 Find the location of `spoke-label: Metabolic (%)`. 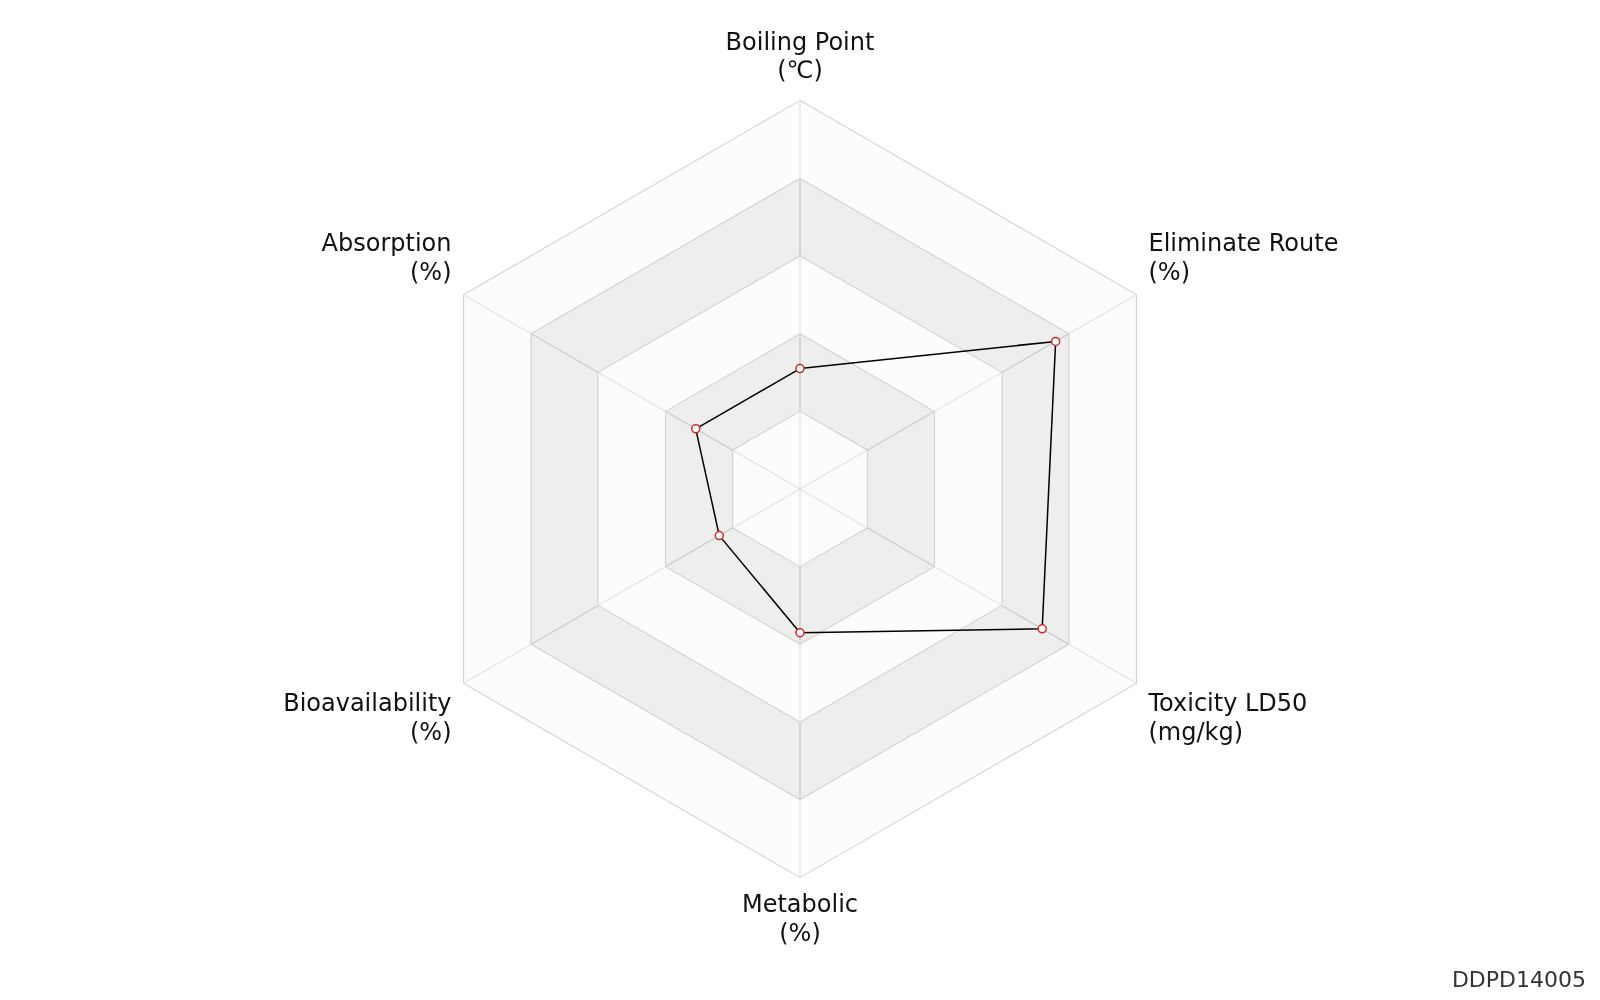

spoke-label: Metabolic (%) is located at coordinates (800, 918).